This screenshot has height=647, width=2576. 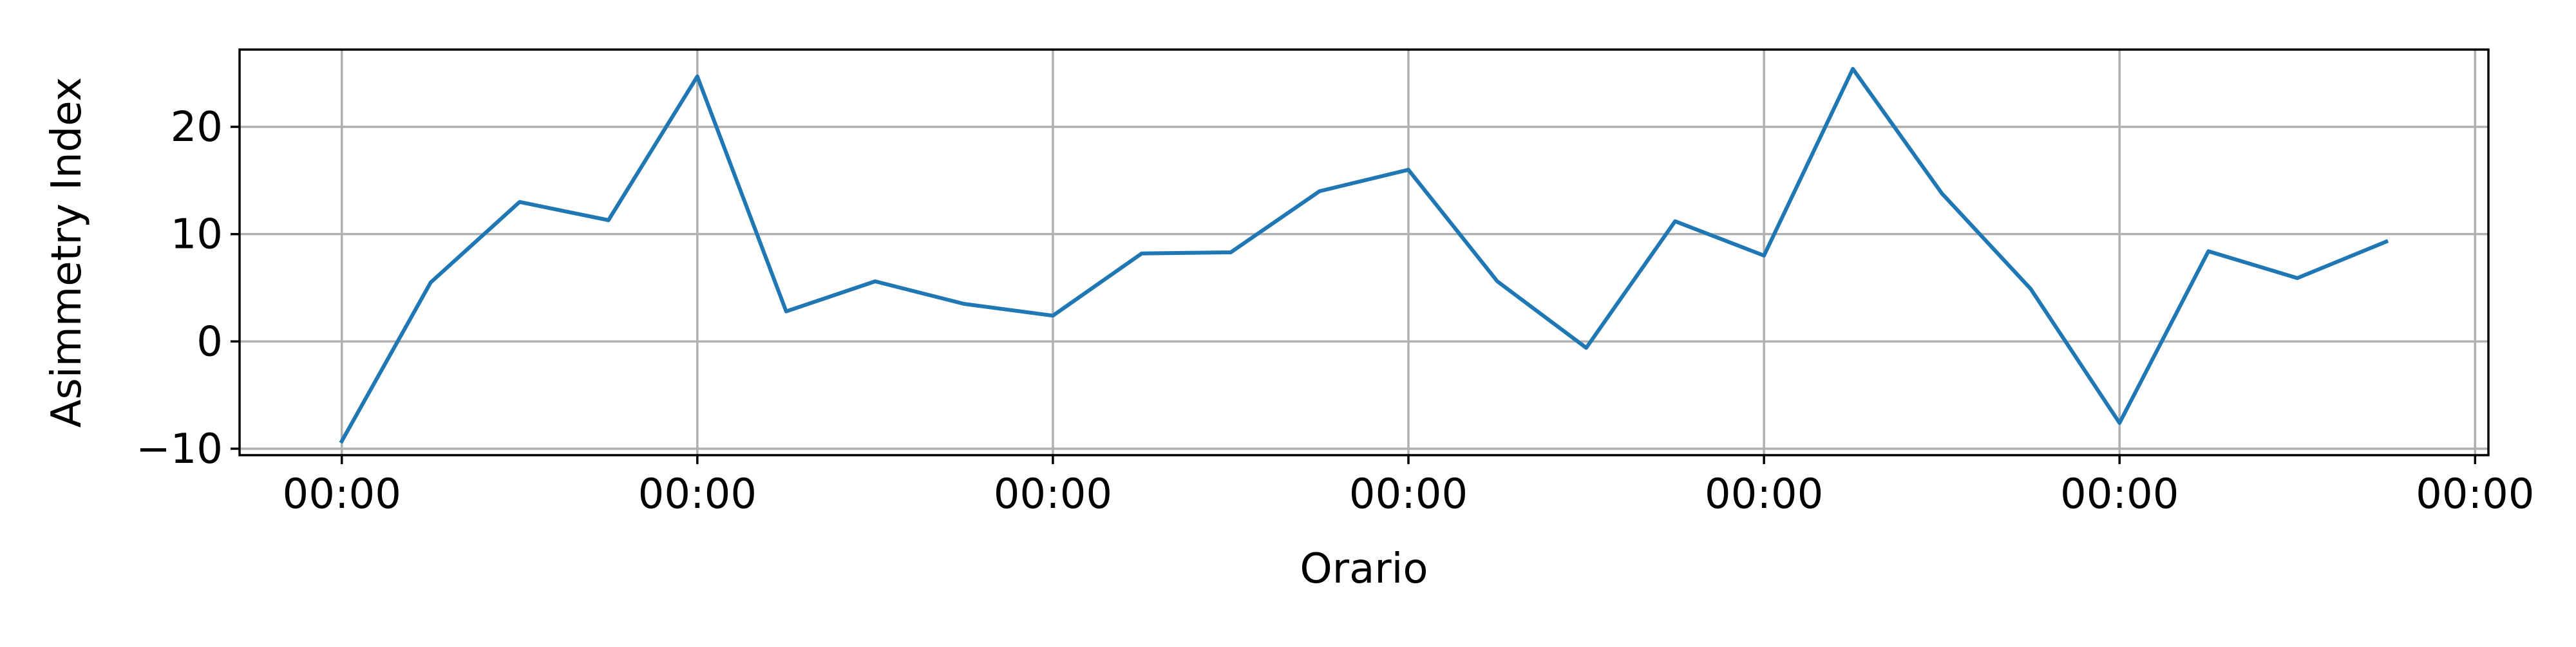 What do you see at coordinates (1364, 569) in the screenshot?
I see `x-axis-label: Orario` at bounding box center [1364, 569].